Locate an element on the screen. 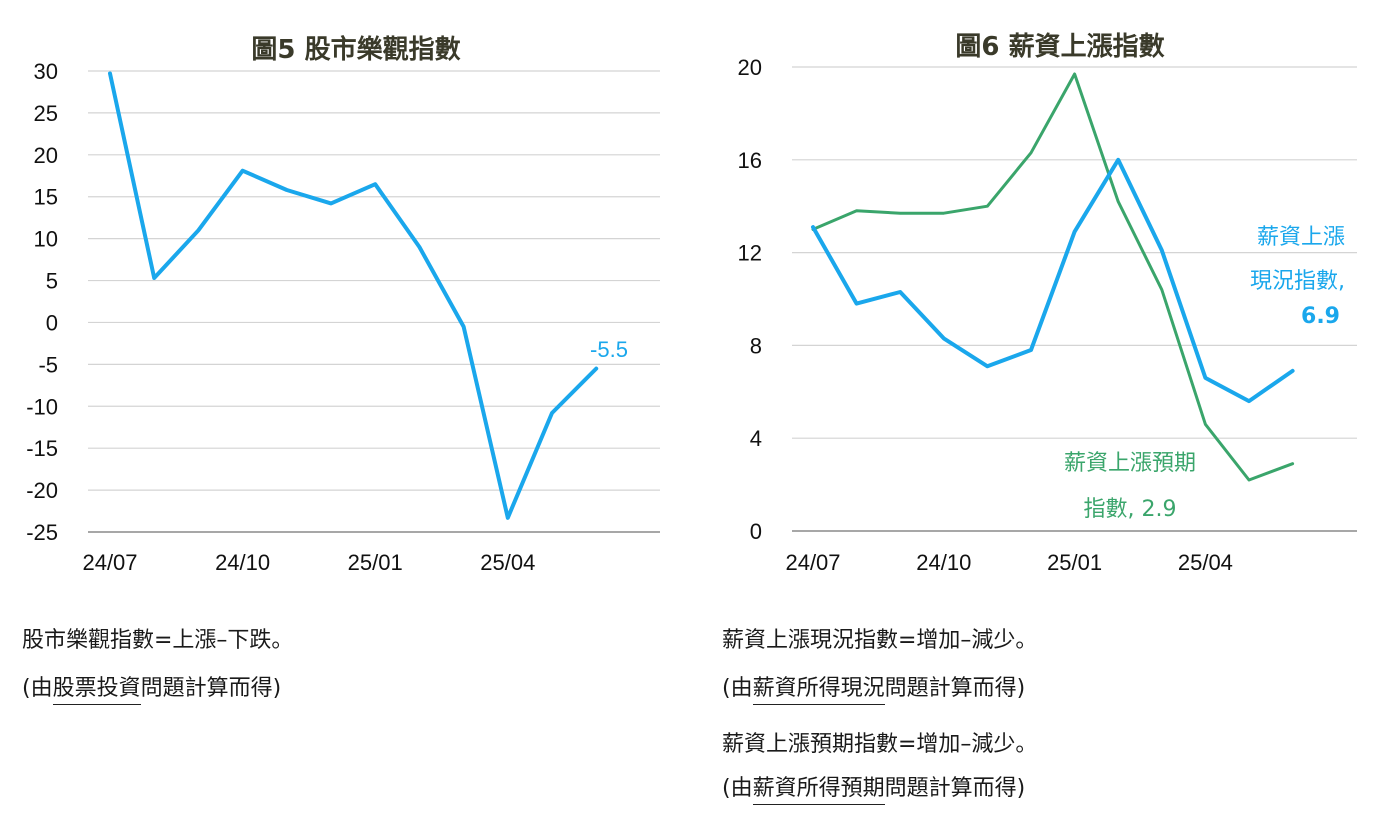  chart-title: 圖5 股市樂觀指數 is located at coordinates (355, 49).